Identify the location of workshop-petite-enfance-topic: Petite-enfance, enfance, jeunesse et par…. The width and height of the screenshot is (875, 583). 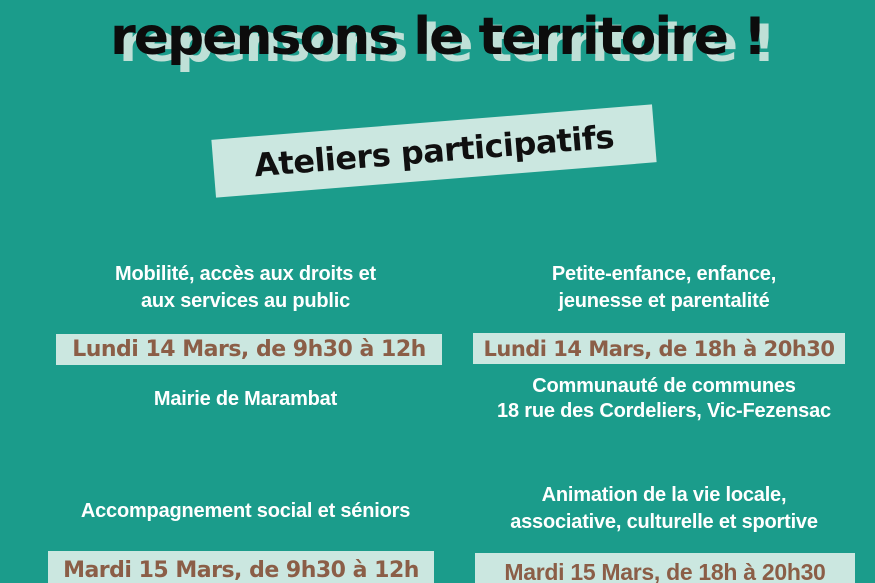
(664, 288).